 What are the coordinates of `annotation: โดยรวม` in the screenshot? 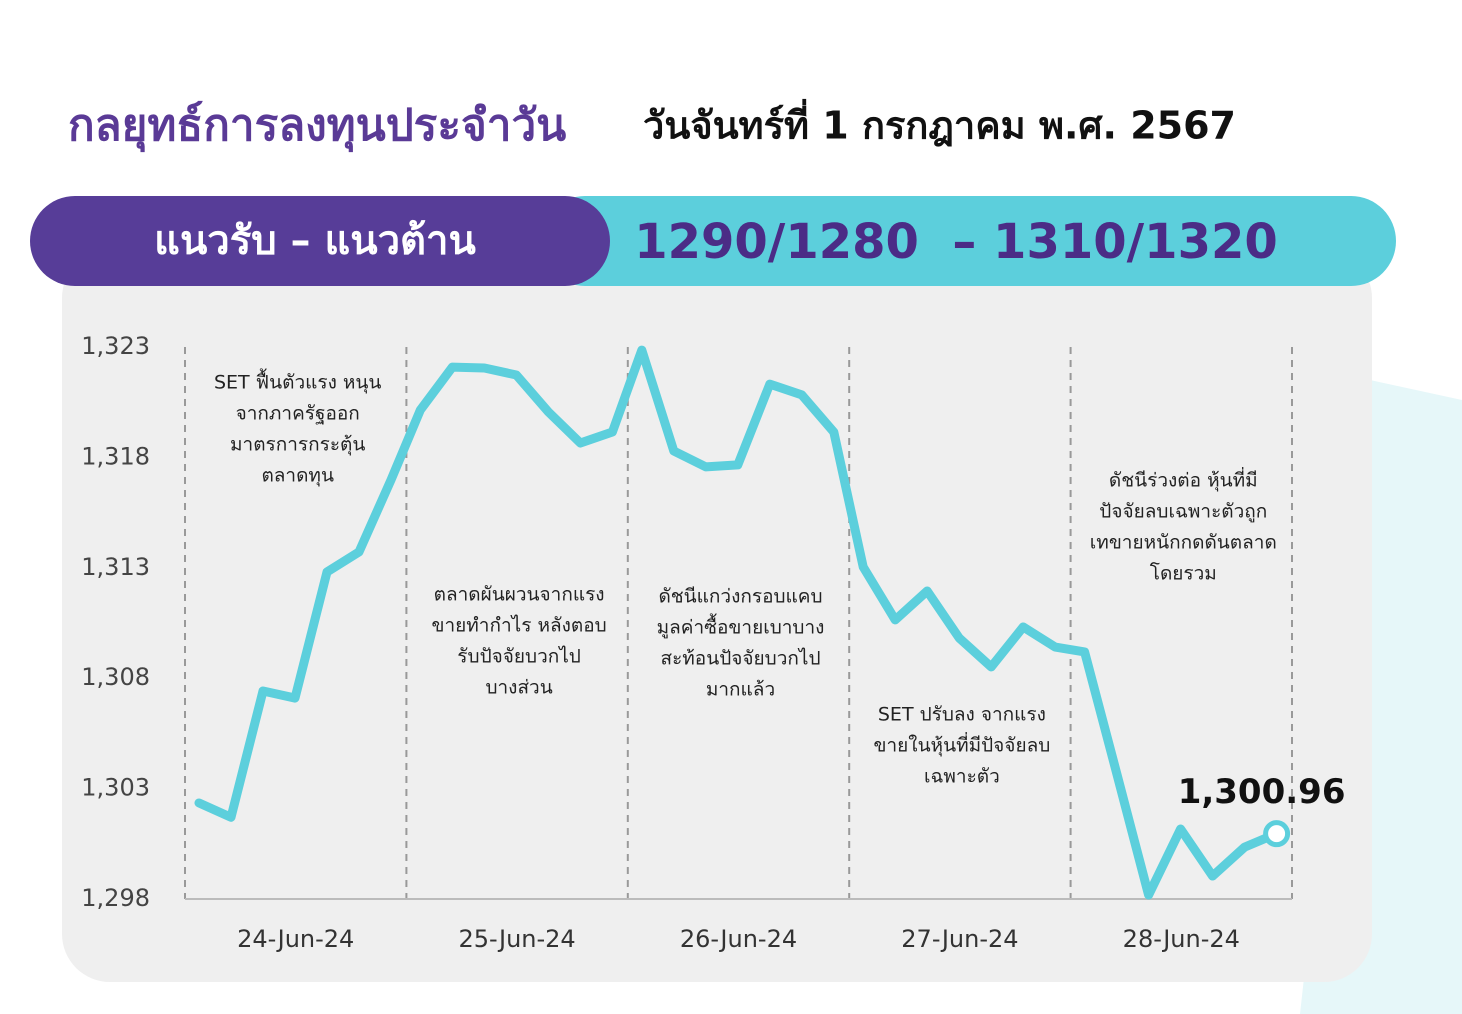 It's located at (1183, 573).